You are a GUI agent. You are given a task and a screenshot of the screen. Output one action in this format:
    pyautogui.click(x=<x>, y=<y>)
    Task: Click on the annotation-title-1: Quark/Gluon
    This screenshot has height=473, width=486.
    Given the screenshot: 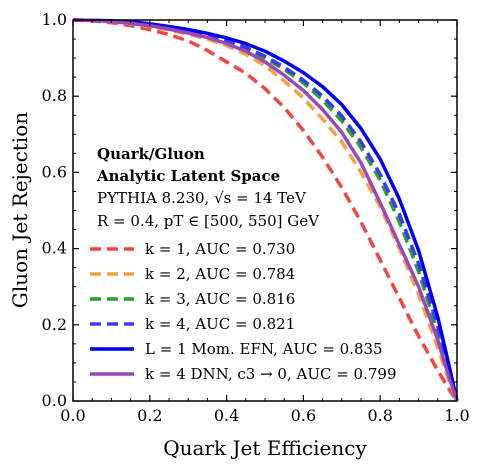 What is the action you would take?
    pyautogui.click(x=151, y=154)
    